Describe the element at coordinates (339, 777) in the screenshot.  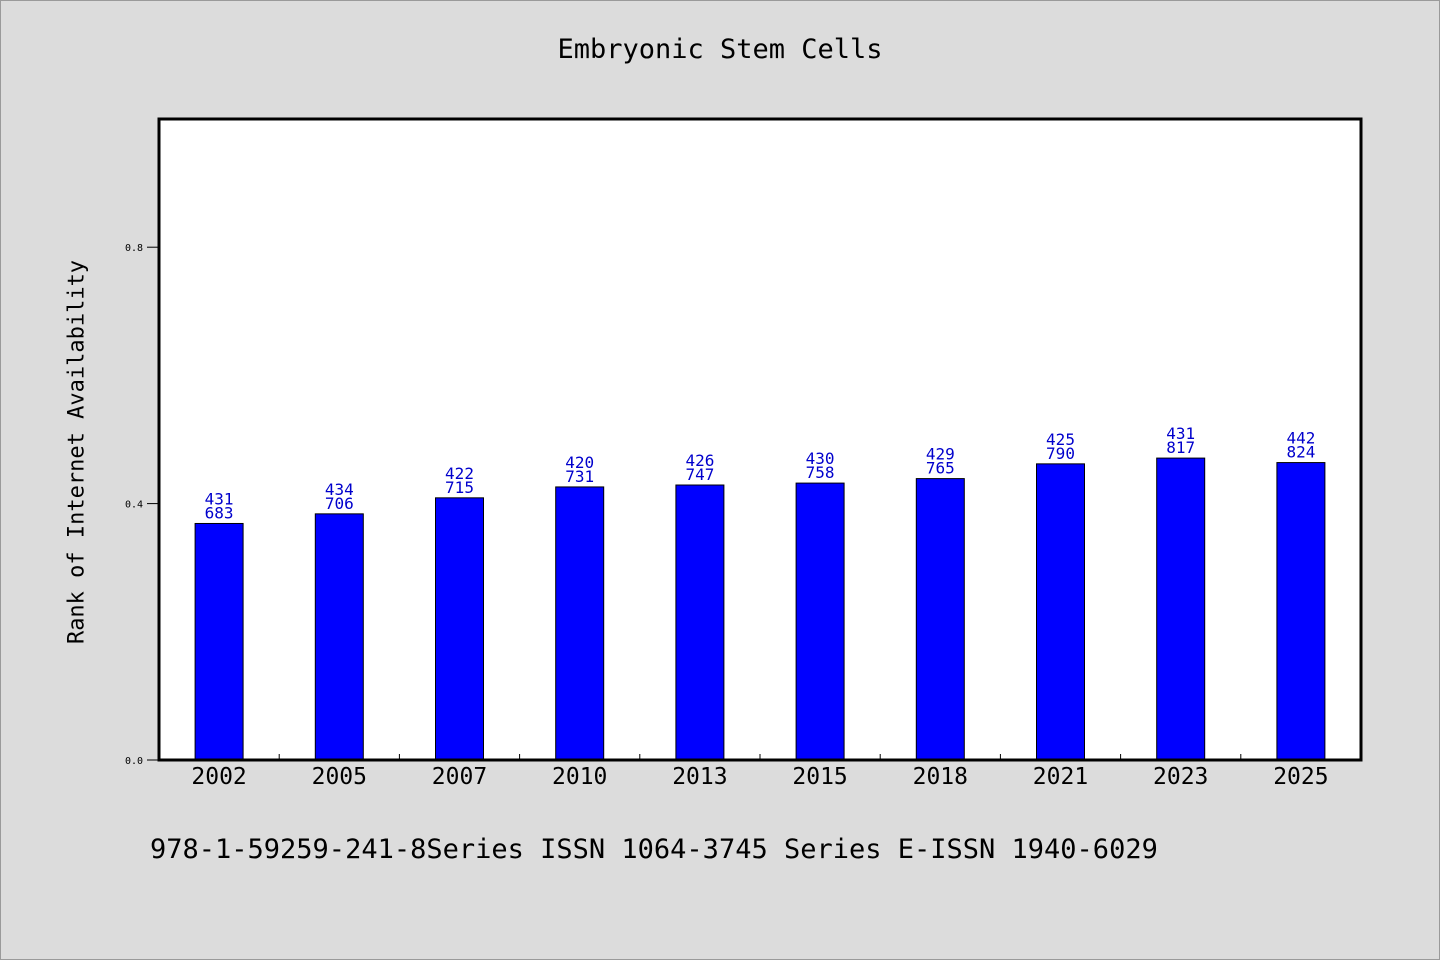
I see `x-tick-label: 2005` at that location.